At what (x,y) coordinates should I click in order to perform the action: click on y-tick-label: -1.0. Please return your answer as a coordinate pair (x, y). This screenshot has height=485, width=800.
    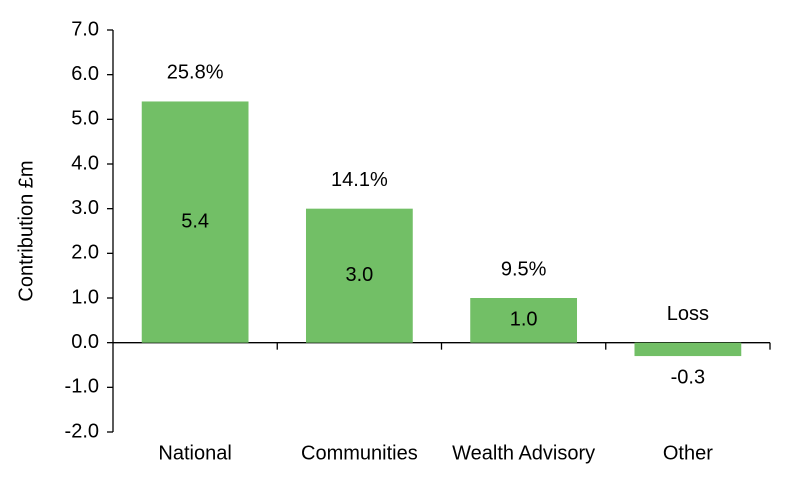
    Looking at the image, I should click on (82, 387).